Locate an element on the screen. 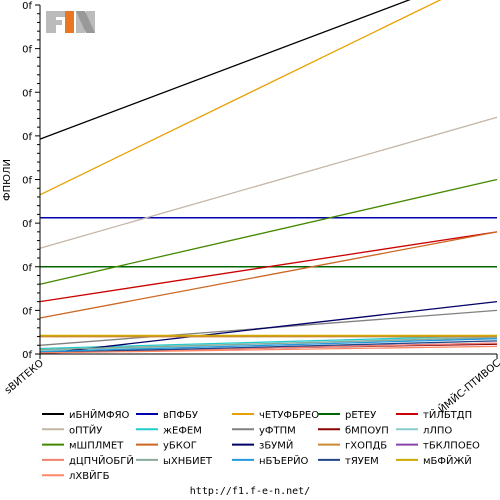 This screenshot has width=500, height=500. x-tick-label: ѕВИТЕКО is located at coordinates (24, 377).